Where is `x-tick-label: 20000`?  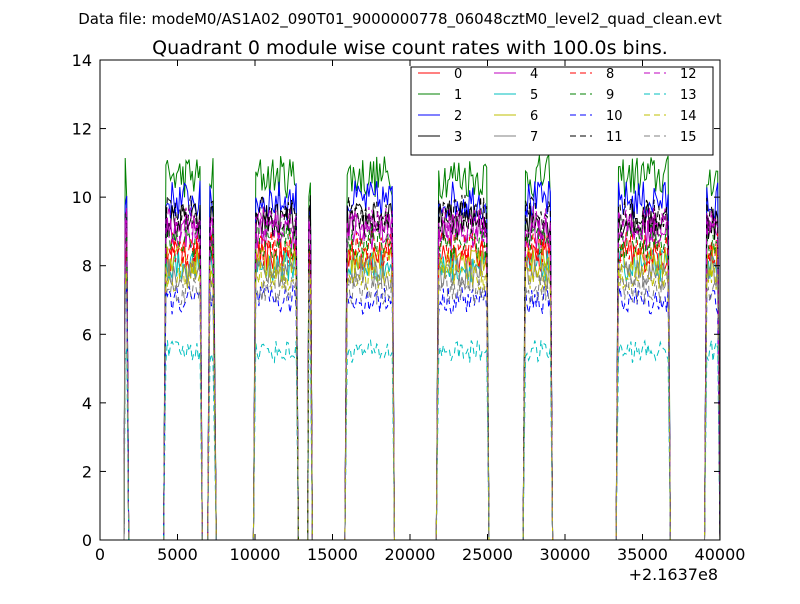
x-tick-label: 20000 is located at coordinates (410, 554).